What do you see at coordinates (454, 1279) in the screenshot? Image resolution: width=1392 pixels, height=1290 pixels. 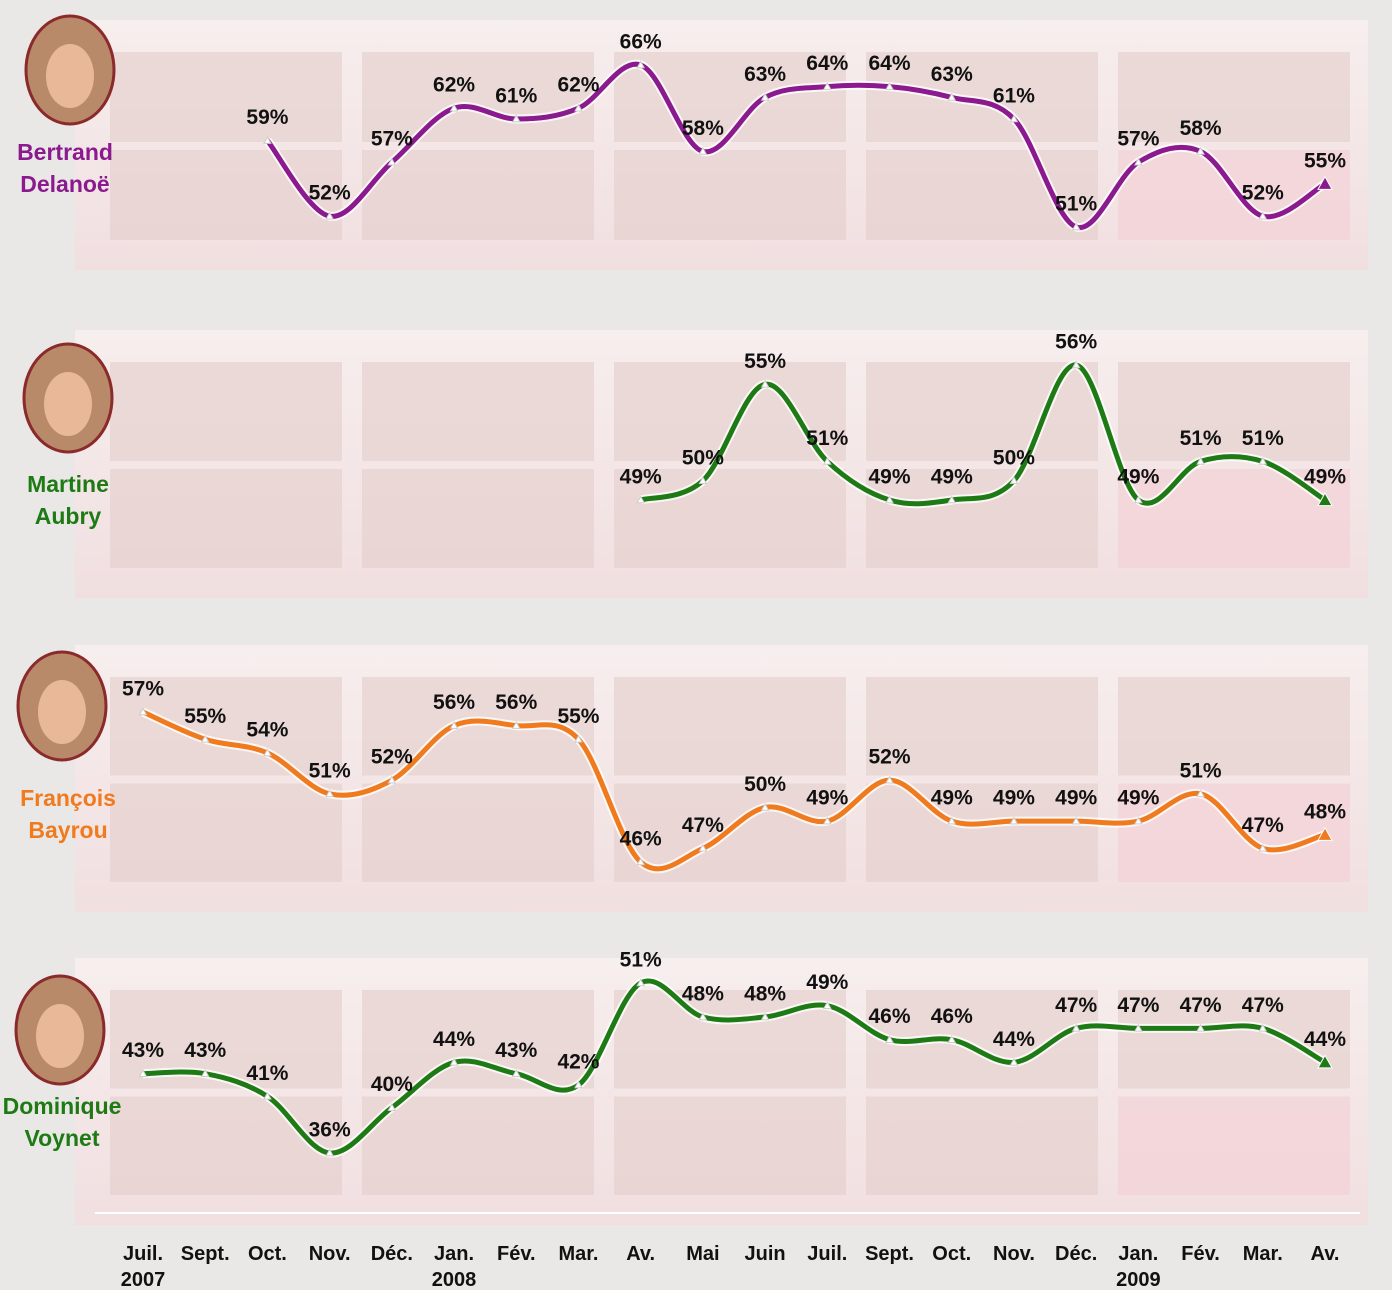 I see `tick-line: 2008` at bounding box center [454, 1279].